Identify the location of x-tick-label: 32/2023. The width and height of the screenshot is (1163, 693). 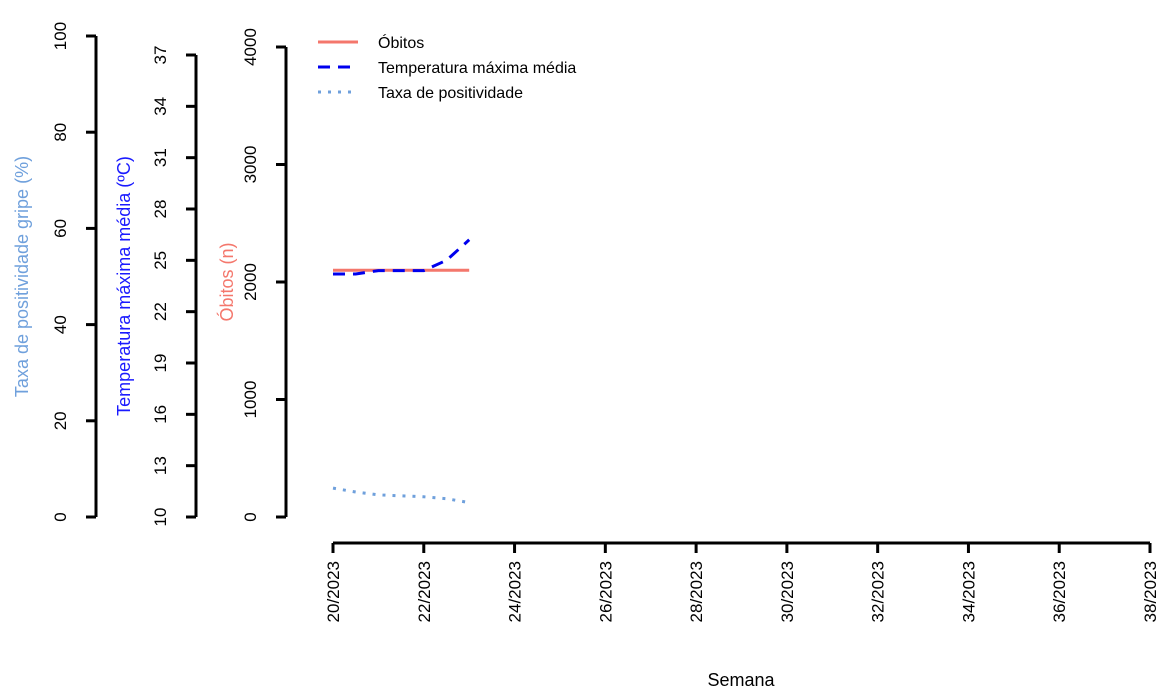
(878, 591).